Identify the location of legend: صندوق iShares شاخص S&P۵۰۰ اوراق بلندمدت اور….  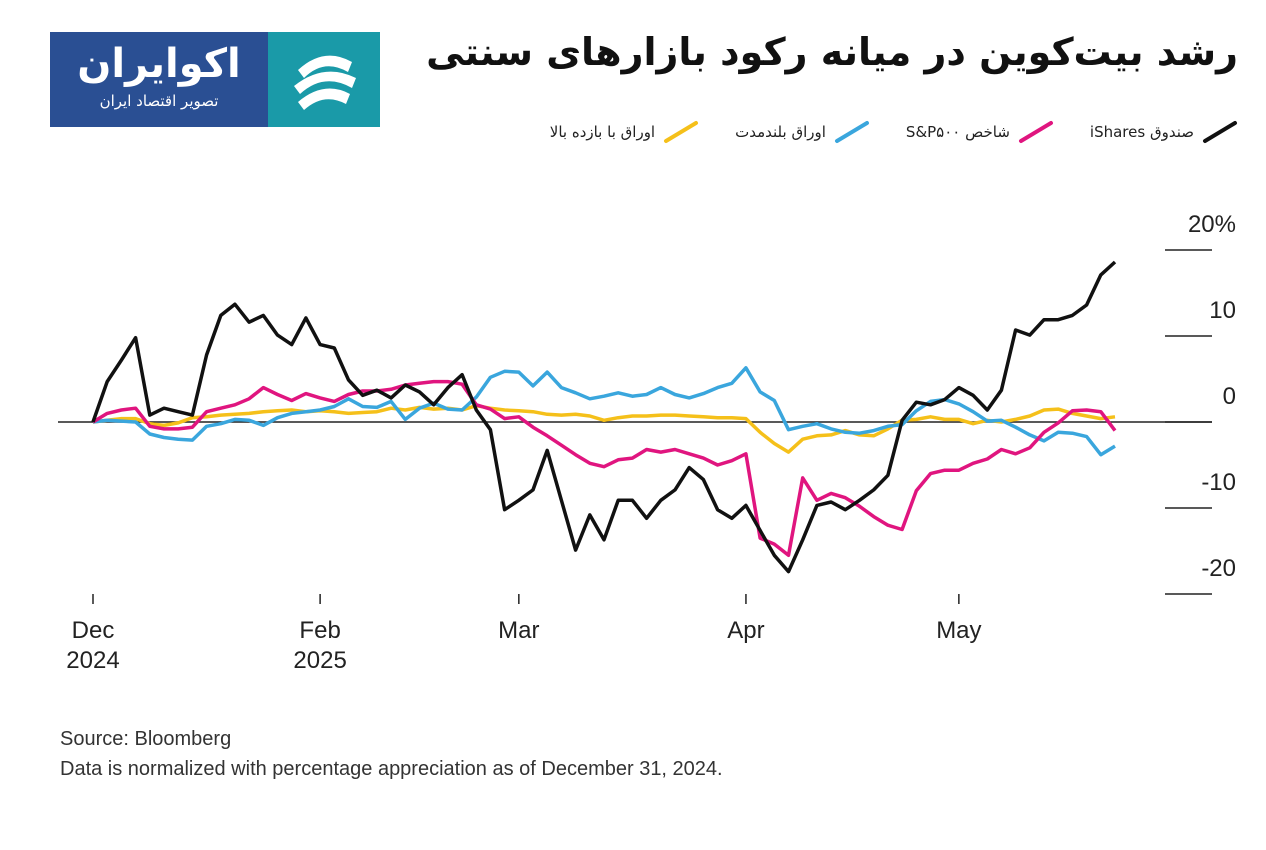
(894, 132).